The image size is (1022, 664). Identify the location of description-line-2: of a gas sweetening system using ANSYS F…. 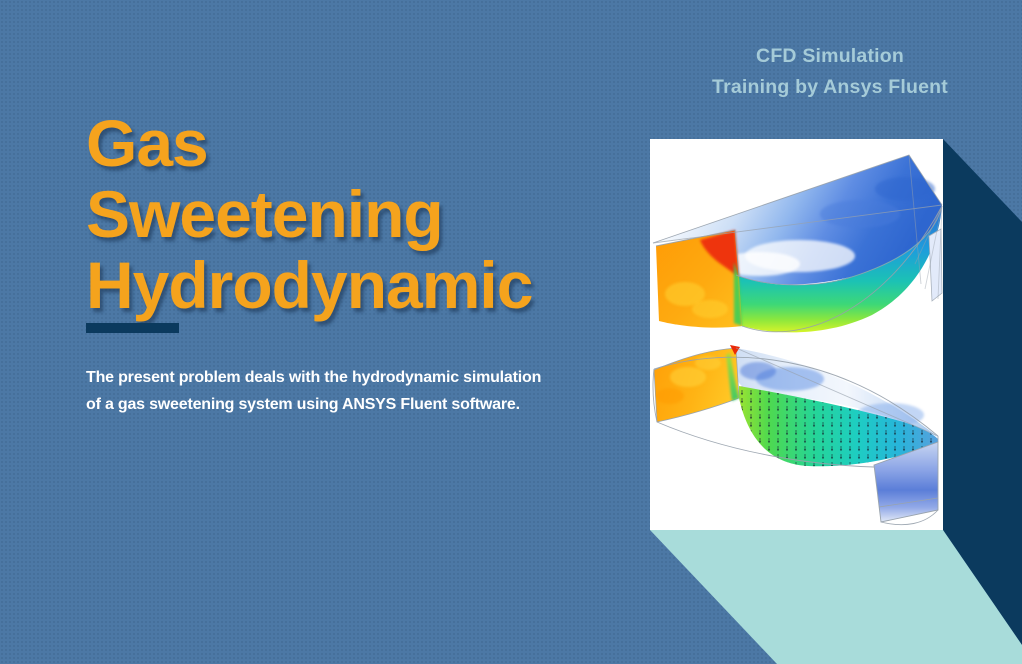
(303, 404).